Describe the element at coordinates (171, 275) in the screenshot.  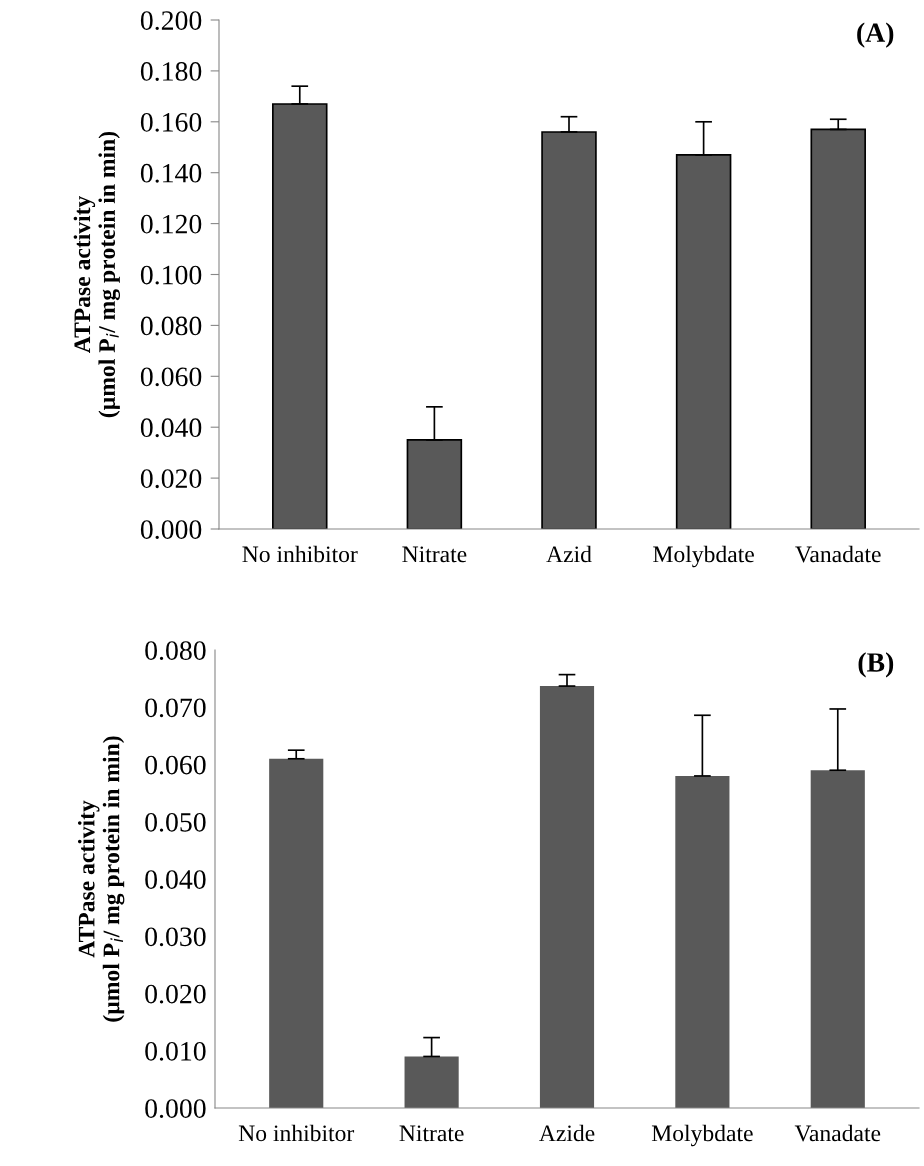
I see `y-tick-label: 0.100` at that location.